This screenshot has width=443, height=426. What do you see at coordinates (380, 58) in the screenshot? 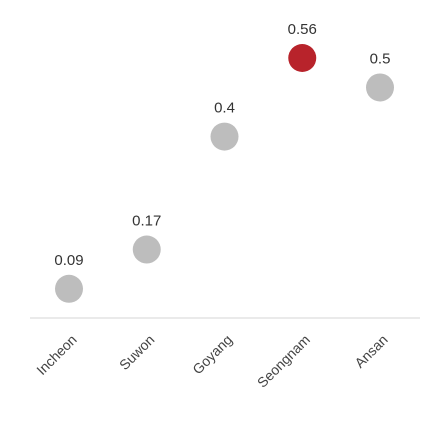
I see `value-label: 0.5` at bounding box center [380, 58].